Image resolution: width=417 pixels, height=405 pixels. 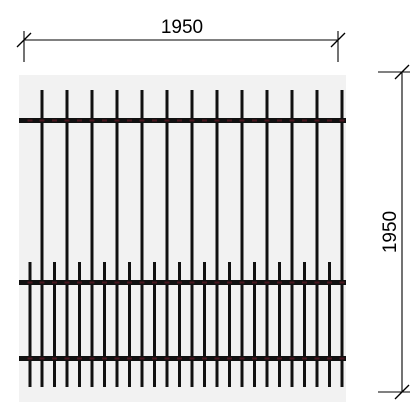 I want to click on height-dimension: 1950, so click(x=394, y=232).